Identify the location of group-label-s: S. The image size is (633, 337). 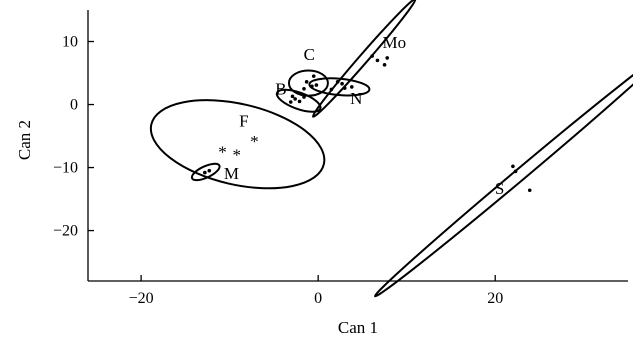
(499, 188).